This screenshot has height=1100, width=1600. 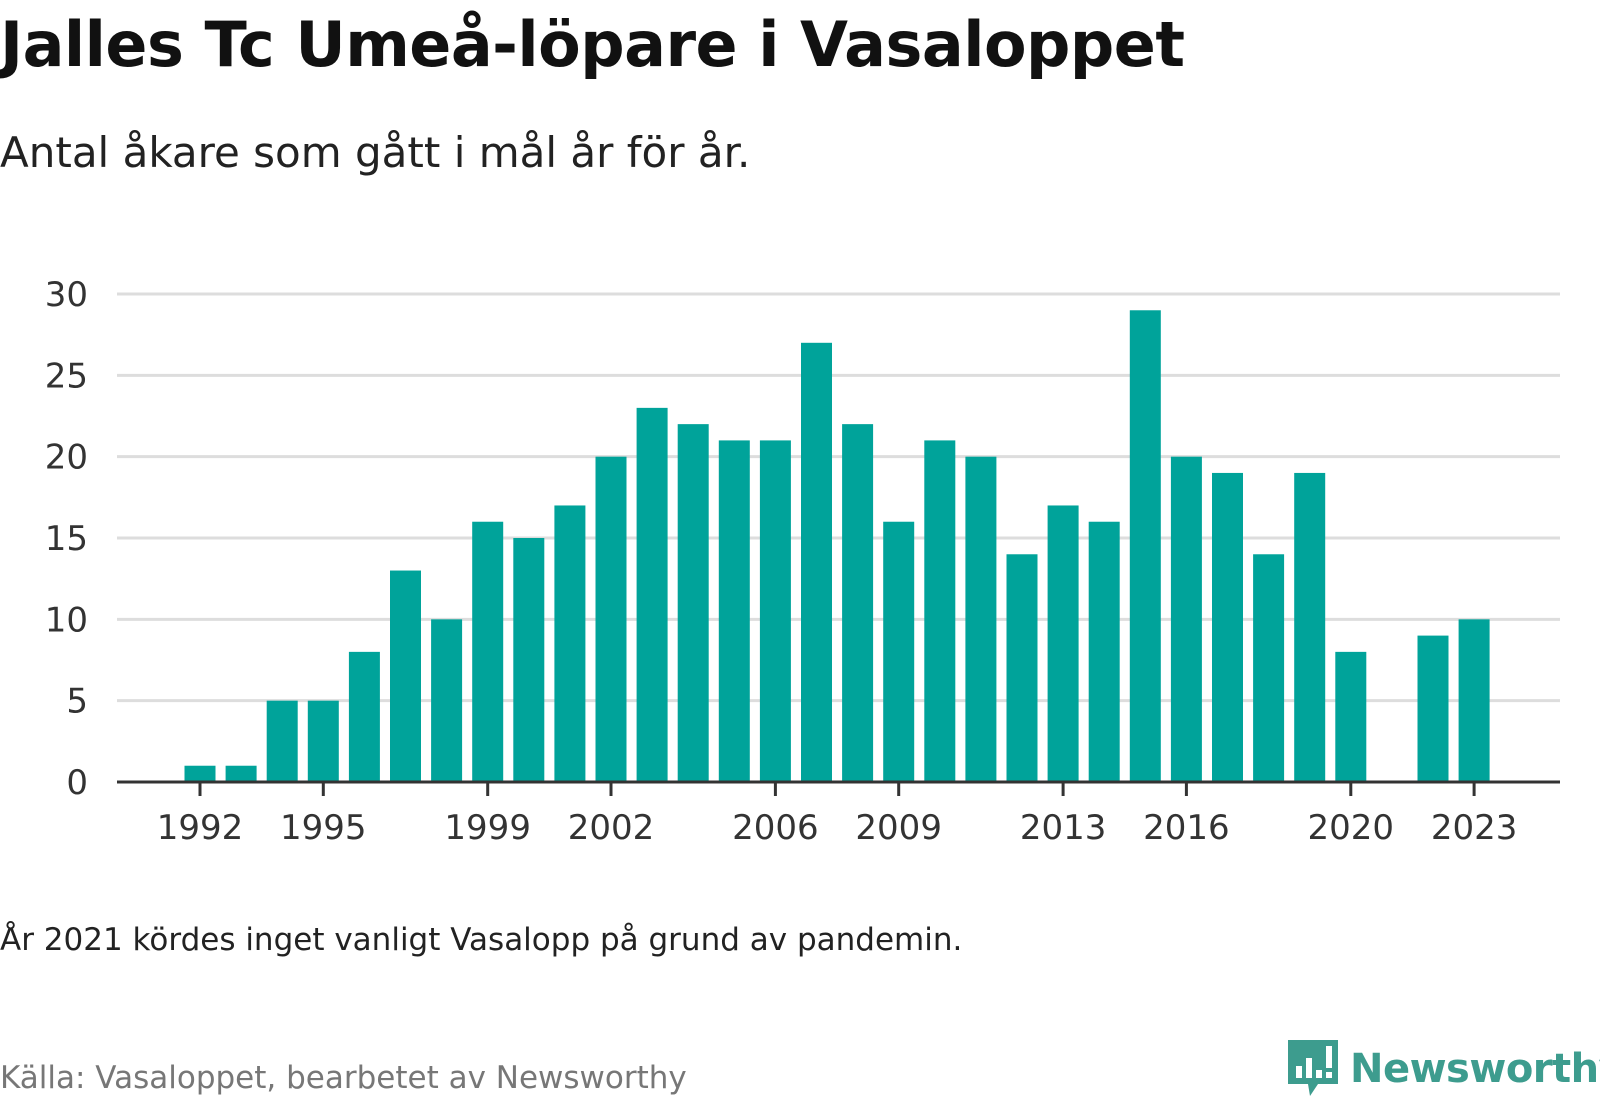 What do you see at coordinates (66, 295) in the screenshot?
I see `y-tick-label: 30` at bounding box center [66, 295].